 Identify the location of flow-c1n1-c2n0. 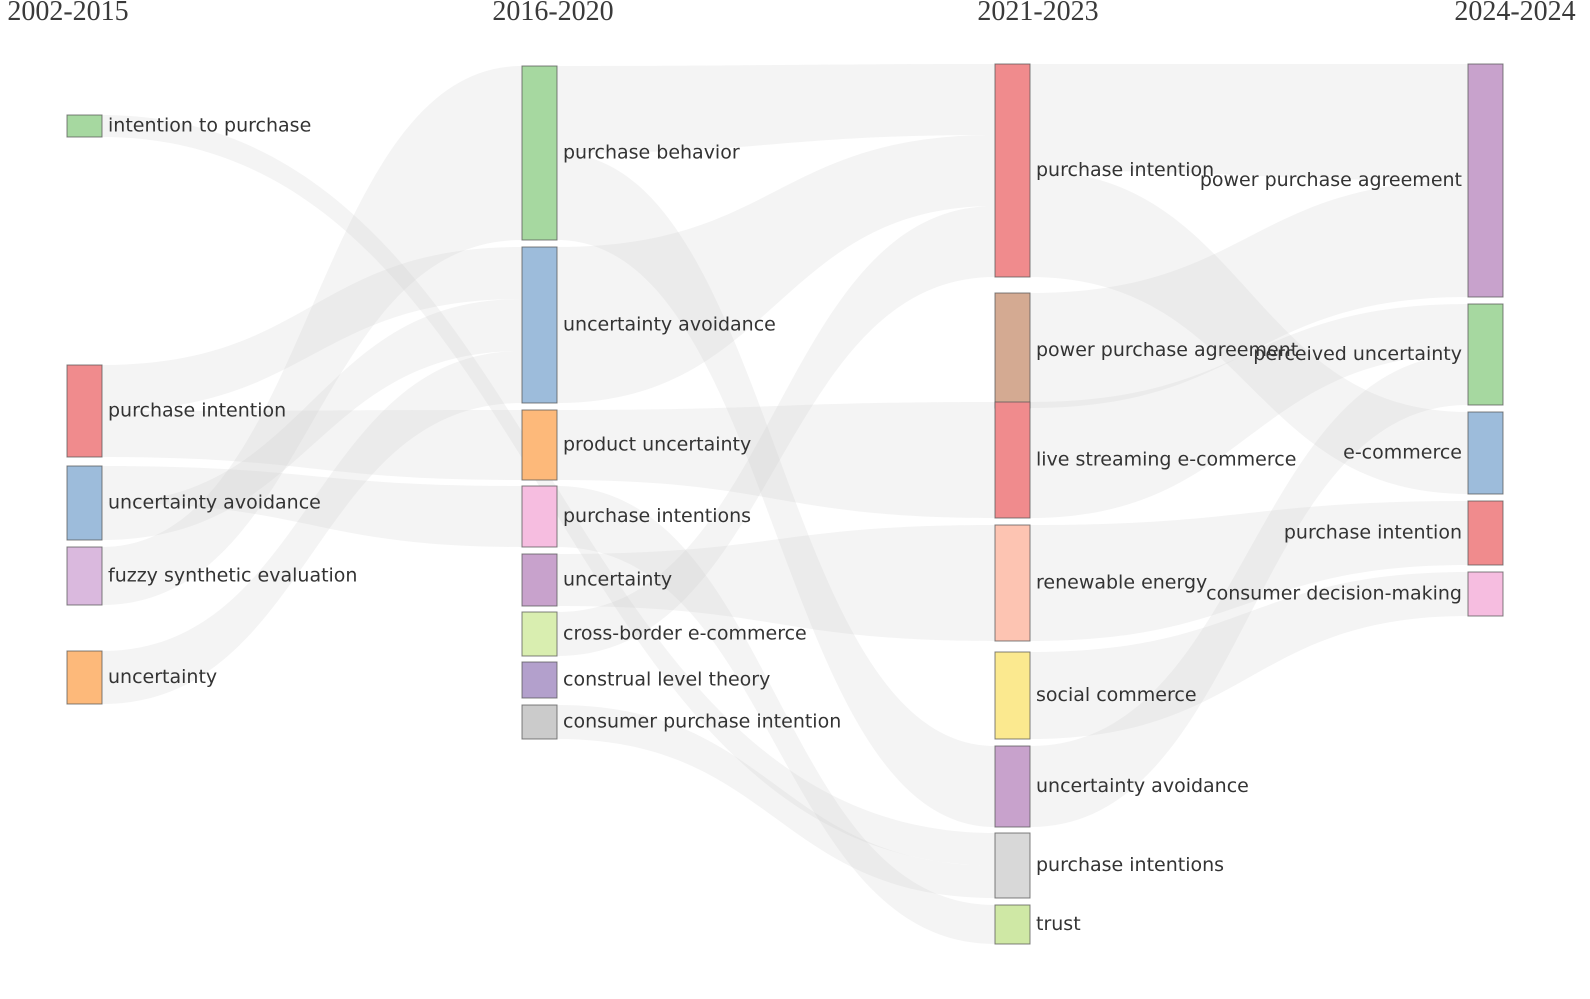
(776, 269).